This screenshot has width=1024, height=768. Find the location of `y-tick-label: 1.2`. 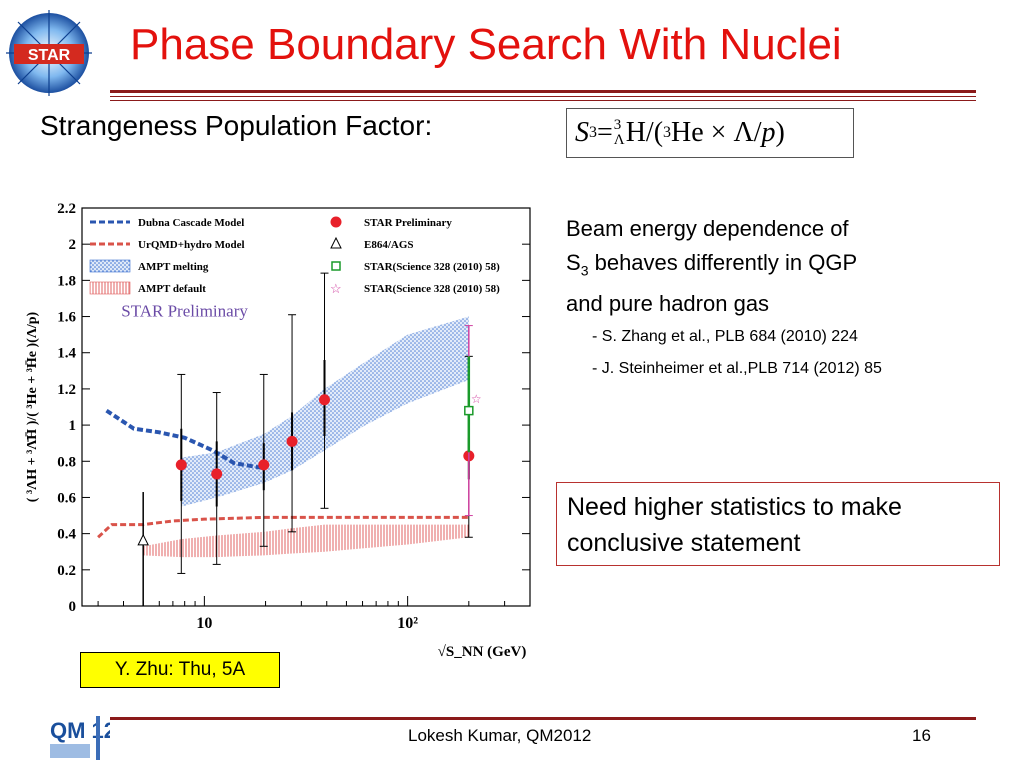

y-tick-label: 1.2 is located at coordinates (66, 390).